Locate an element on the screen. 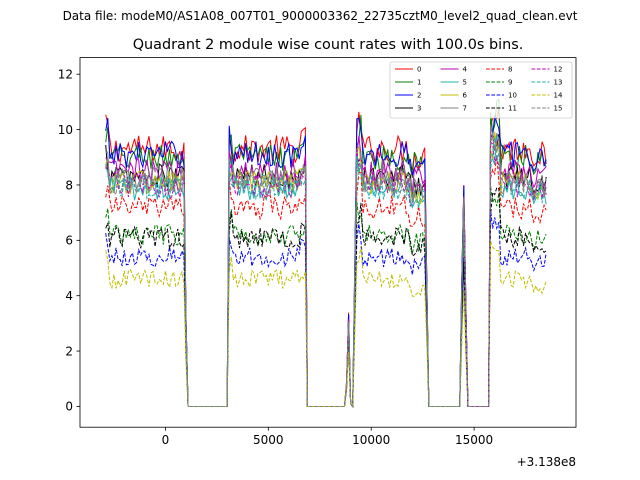 The width and height of the screenshot is (640, 480). legend-label-11: 11 is located at coordinates (512, 109).